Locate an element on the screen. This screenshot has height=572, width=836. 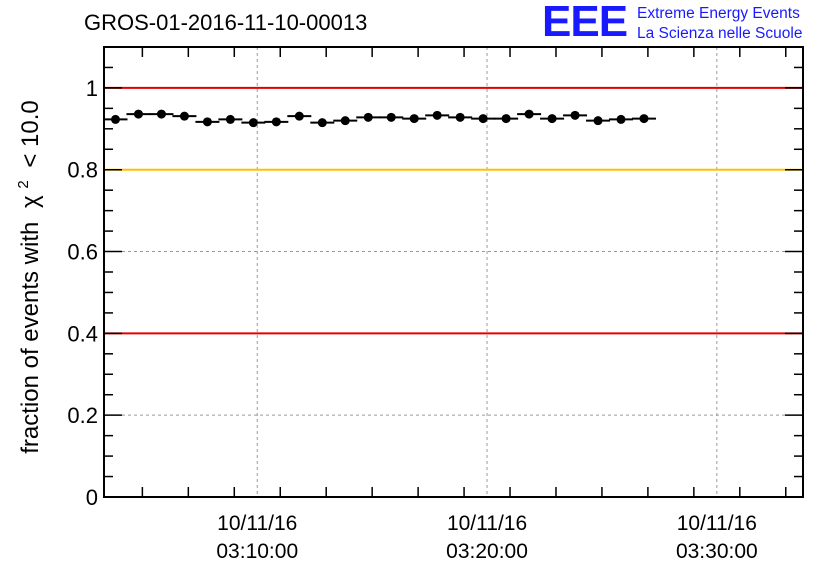
chart-title: GROS-01-2016-11-10-00013 is located at coordinates (226, 22).